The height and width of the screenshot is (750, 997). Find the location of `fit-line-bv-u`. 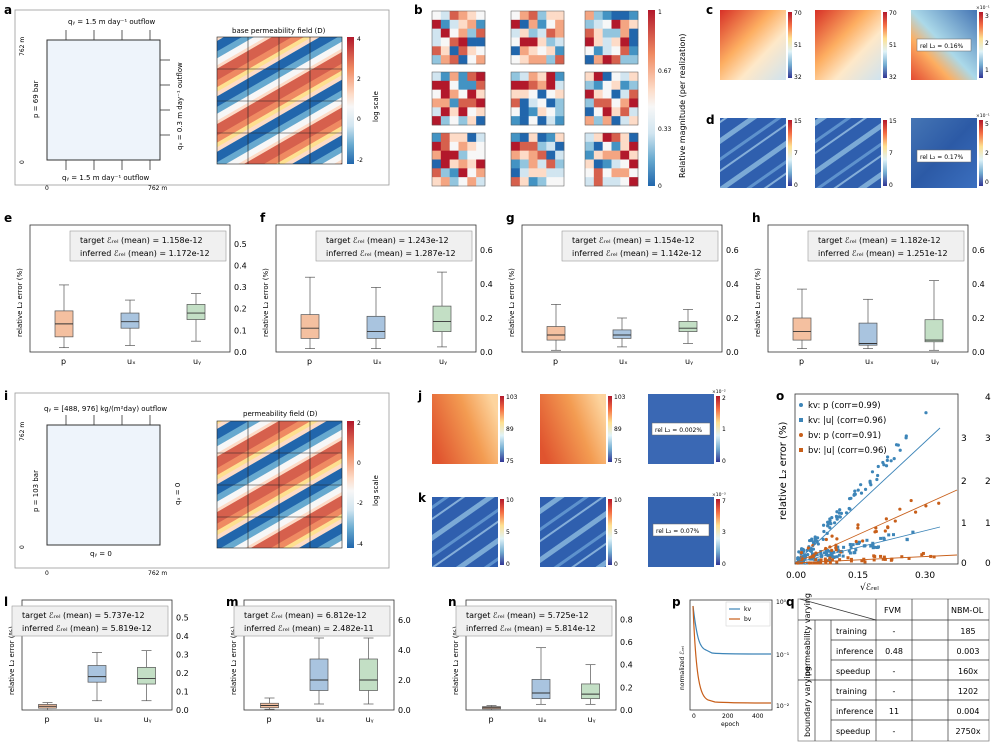

fit-line-bv-u is located at coordinates (876, 559).